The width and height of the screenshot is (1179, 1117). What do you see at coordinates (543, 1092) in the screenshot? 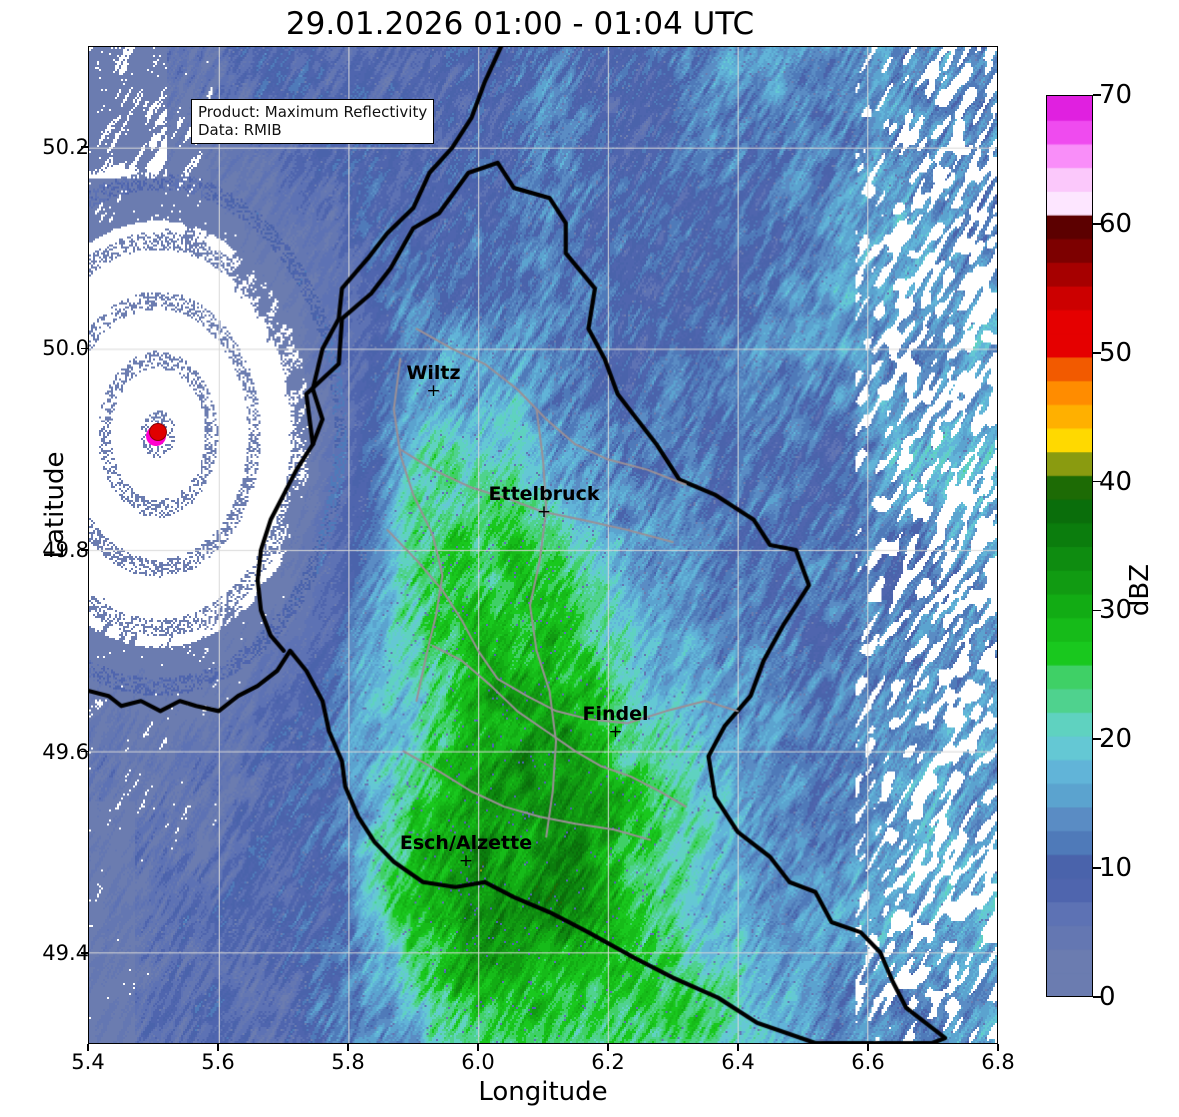
I see `x-axis-label: Longitude` at bounding box center [543, 1092].